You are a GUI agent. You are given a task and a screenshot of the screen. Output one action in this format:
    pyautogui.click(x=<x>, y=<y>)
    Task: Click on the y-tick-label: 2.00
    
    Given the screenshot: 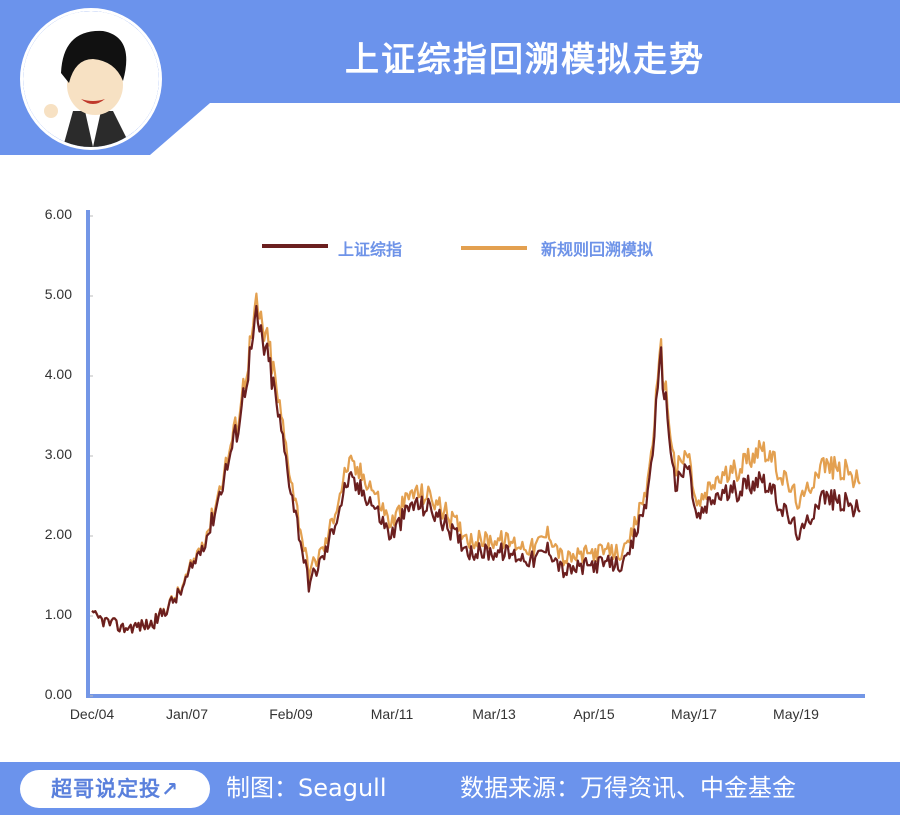 What is the action you would take?
    pyautogui.click(x=58, y=534)
    